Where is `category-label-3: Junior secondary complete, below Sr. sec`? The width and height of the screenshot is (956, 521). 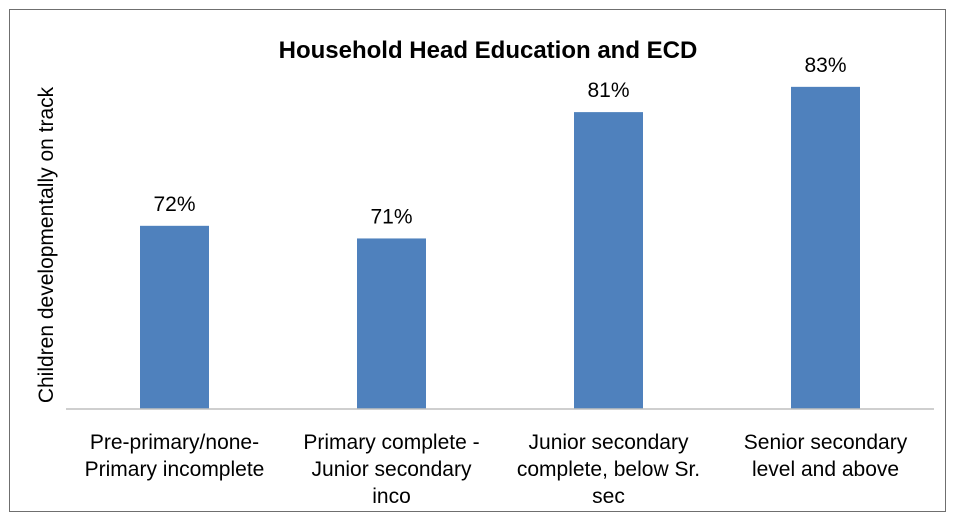 category-label-3: Junior secondary complete, below Sr. sec is located at coordinates (608, 469).